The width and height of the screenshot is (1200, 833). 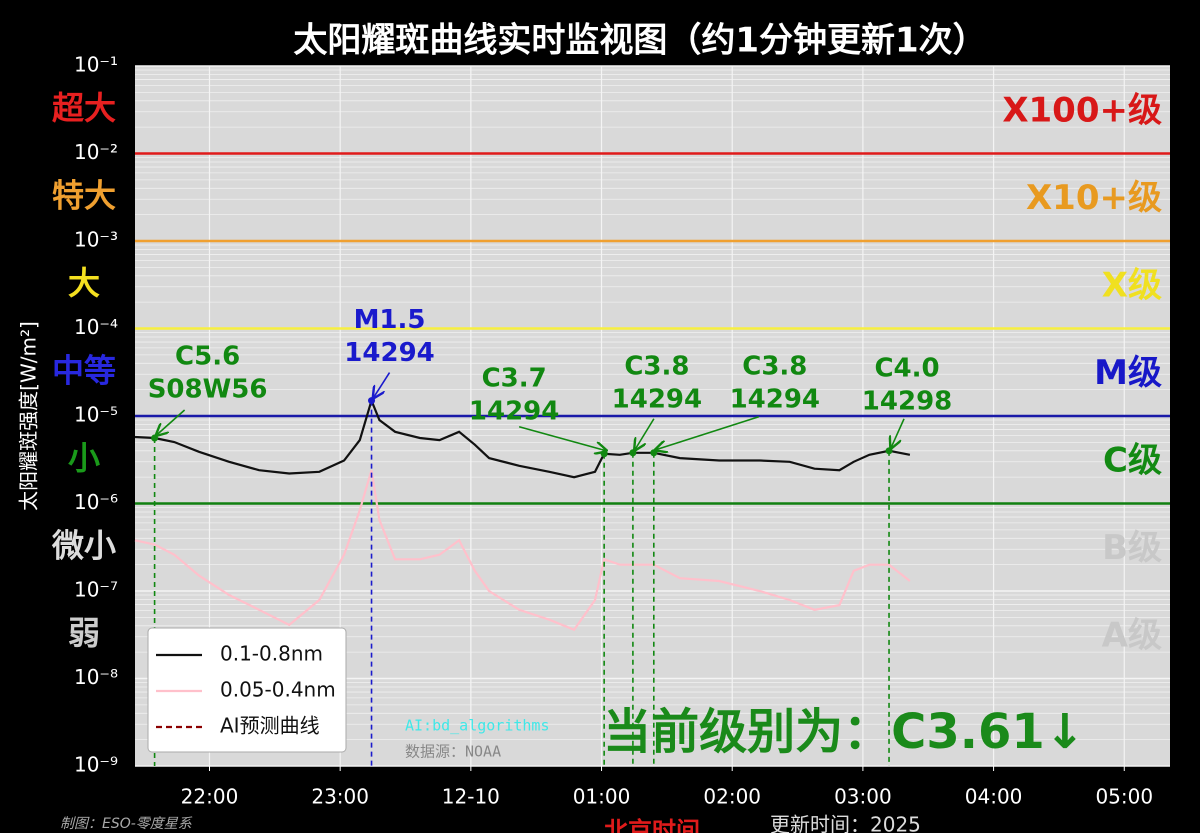 What do you see at coordinates (96, 240) in the screenshot?
I see `y-tick-label: 10⁻³` at bounding box center [96, 240].